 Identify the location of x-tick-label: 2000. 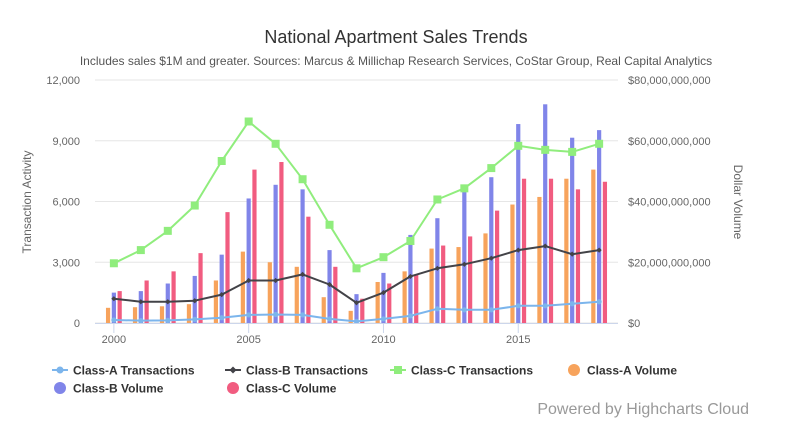
(114, 340).